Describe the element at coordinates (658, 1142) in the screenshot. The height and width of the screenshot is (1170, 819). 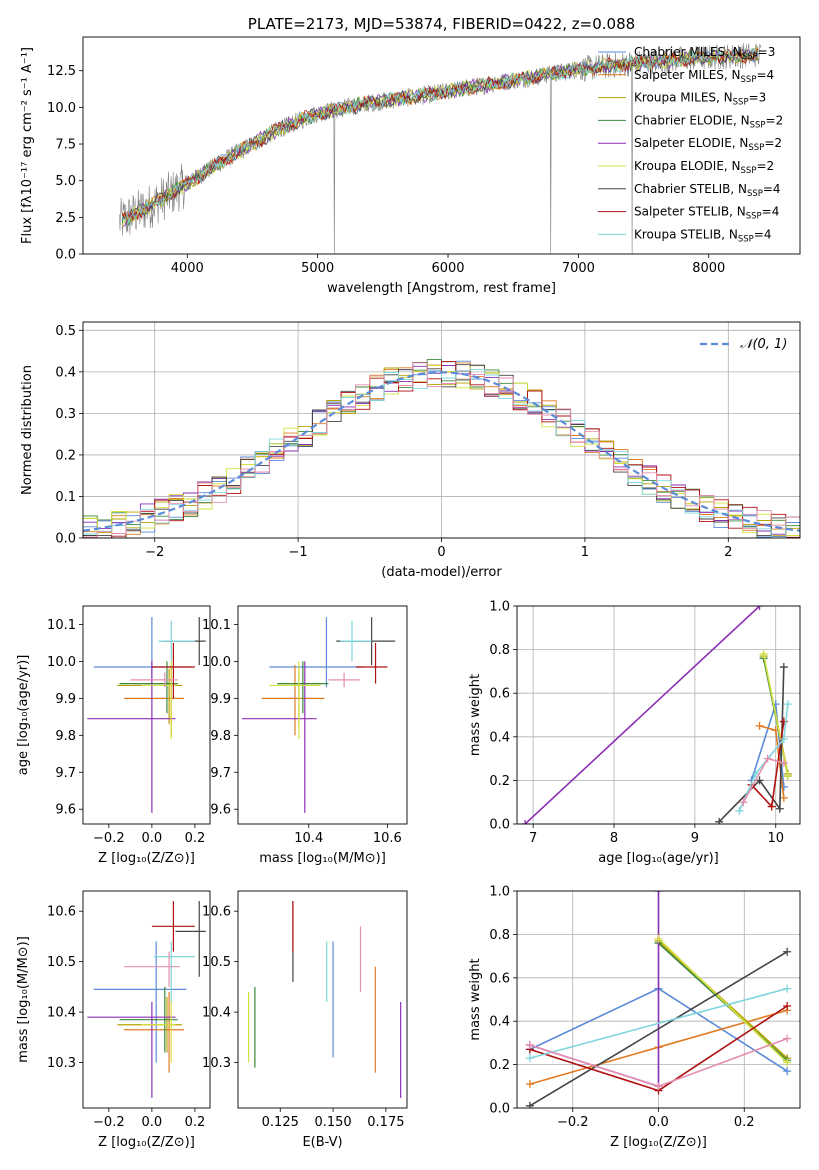
I see `x-axis-label: Z [log₁₀(Z/Z⊙)]` at that location.